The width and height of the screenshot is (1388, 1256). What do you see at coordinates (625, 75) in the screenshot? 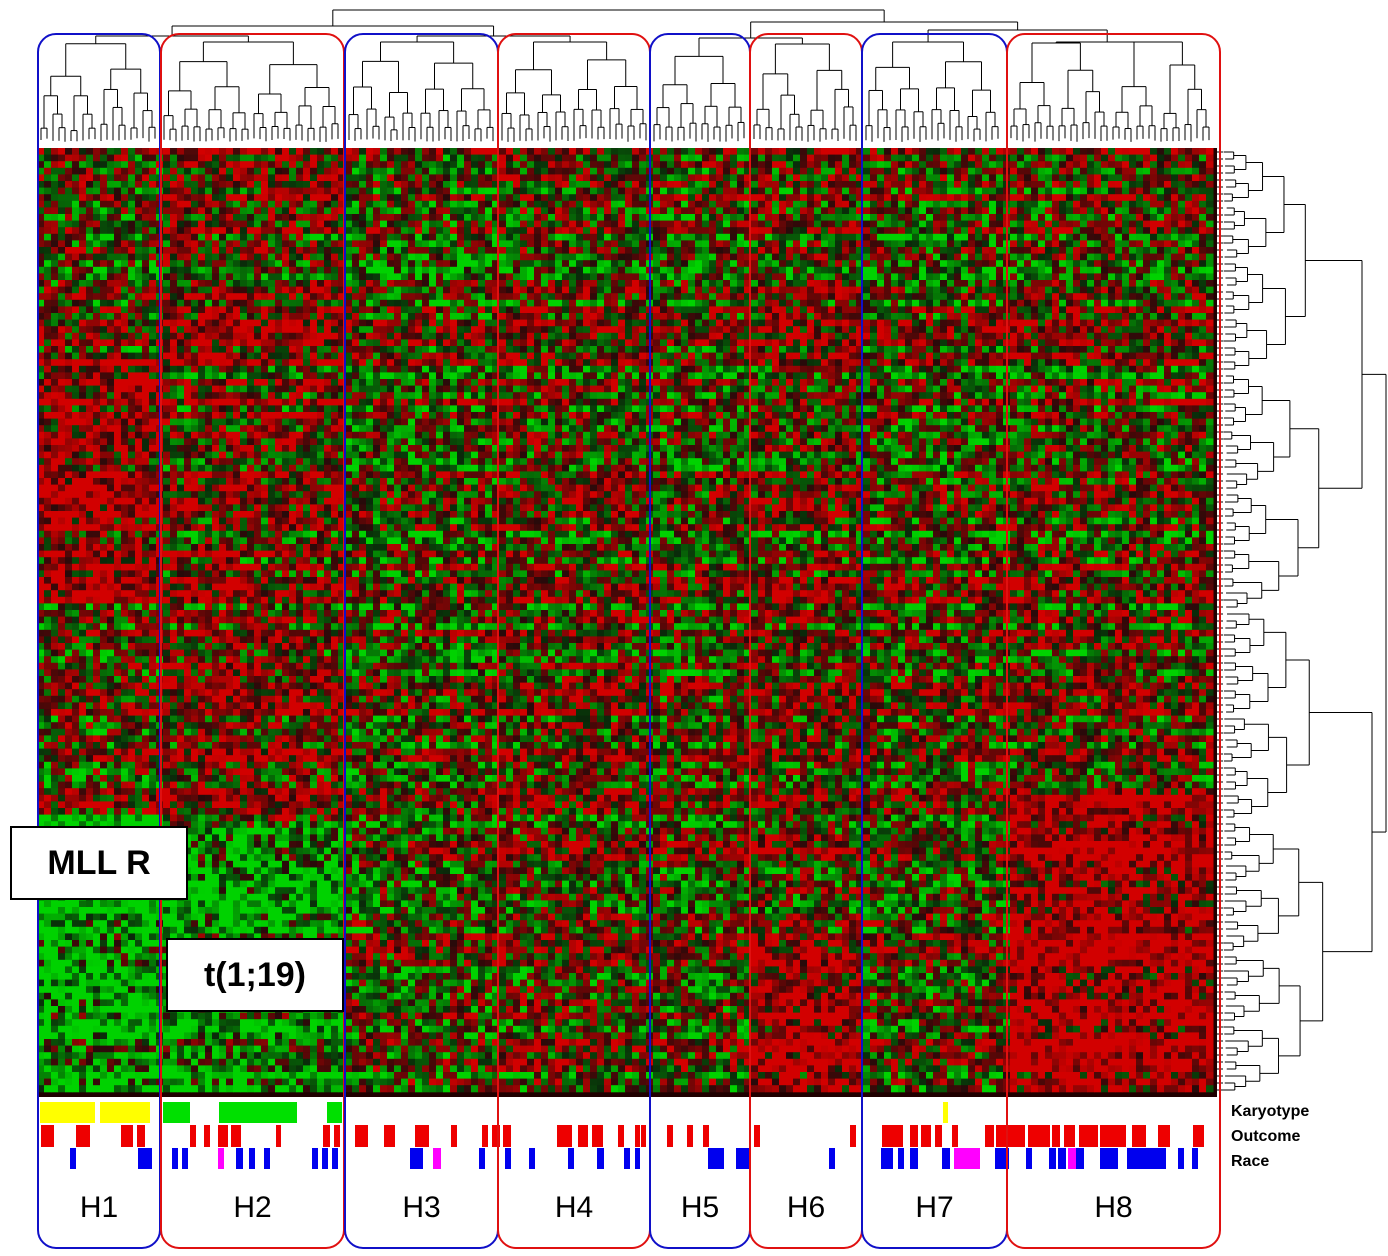
I see `sample-dendrogram` at bounding box center [625, 75].